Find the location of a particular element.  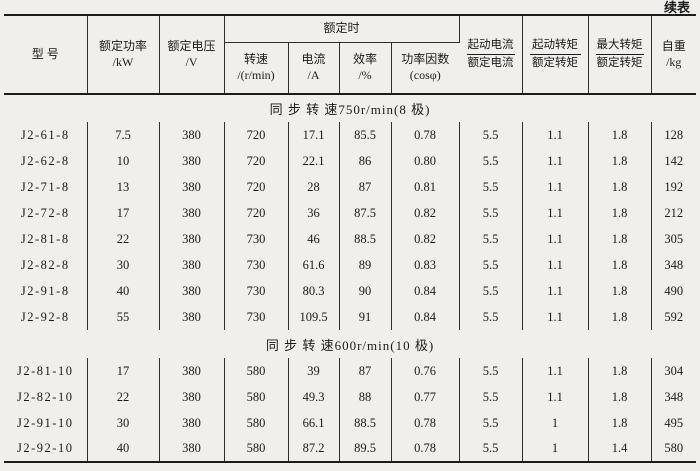

header-line: 电流 is located at coordinates (313, 59).